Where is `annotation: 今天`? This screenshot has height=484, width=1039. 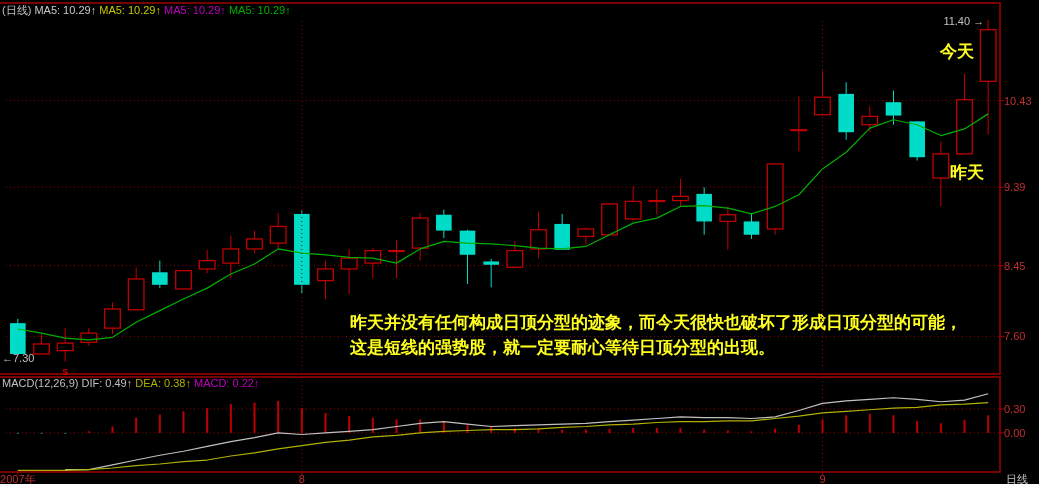
annotation: 今天 is located at coordinates (957, 51).